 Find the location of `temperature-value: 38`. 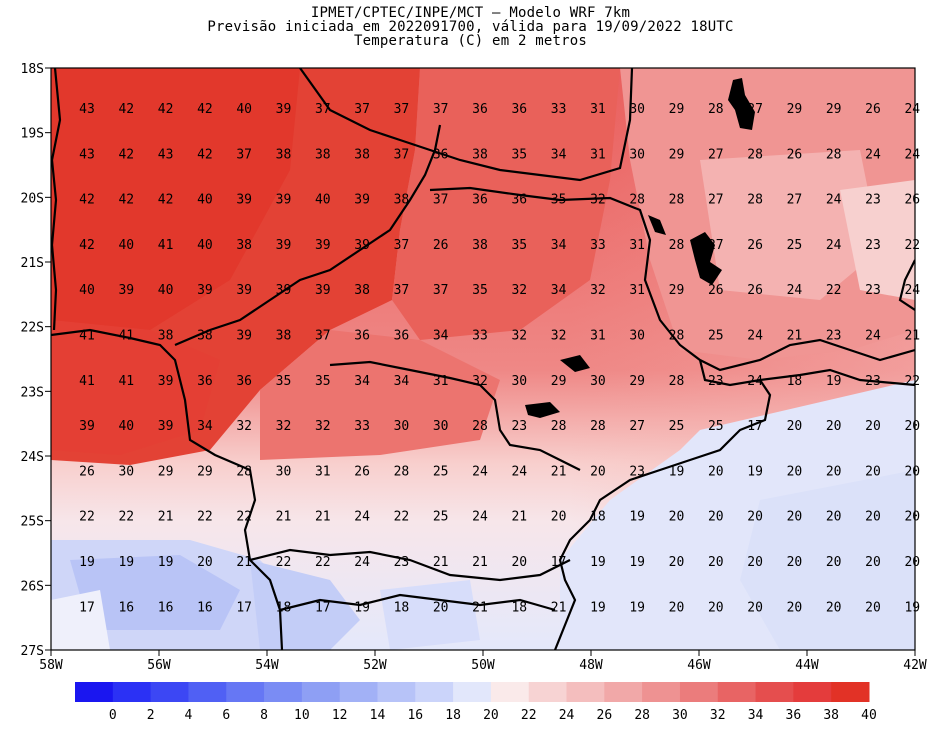

temperature-value: 38 is located at coordinates (362, 154).